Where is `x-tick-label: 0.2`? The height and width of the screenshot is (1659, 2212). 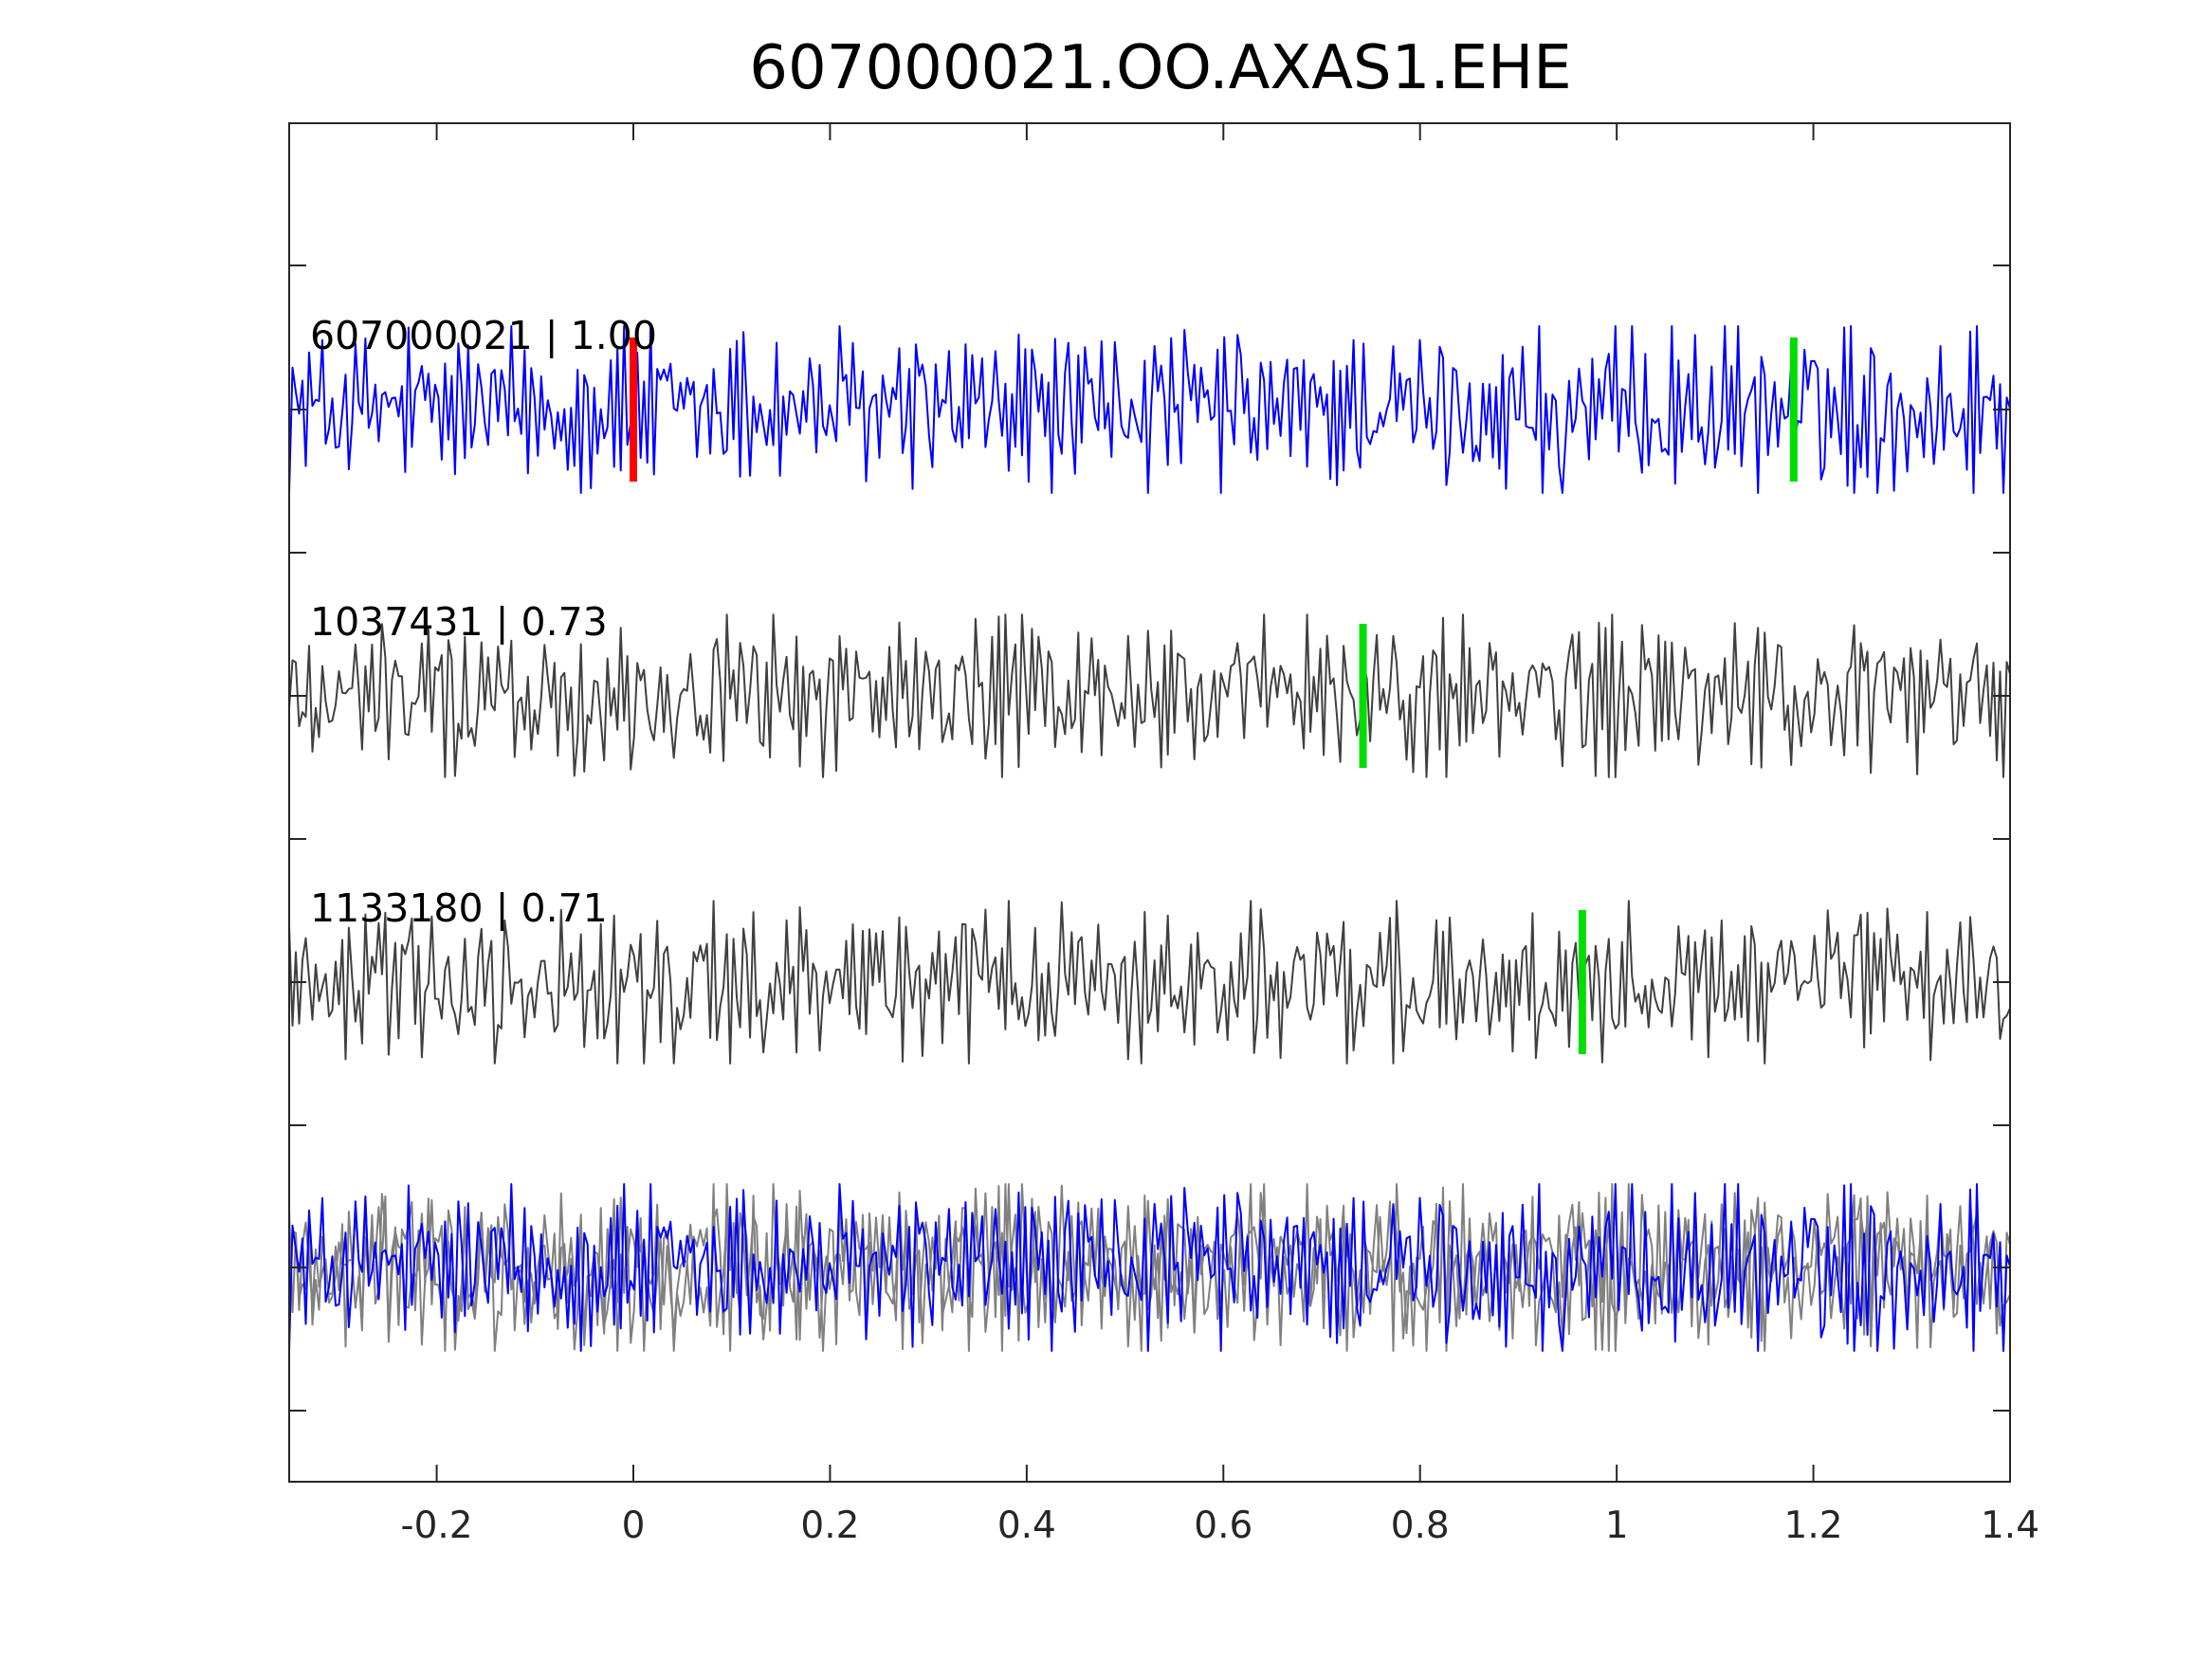
x-tick-label: 0.2 is located at coordinates (829, 1525).